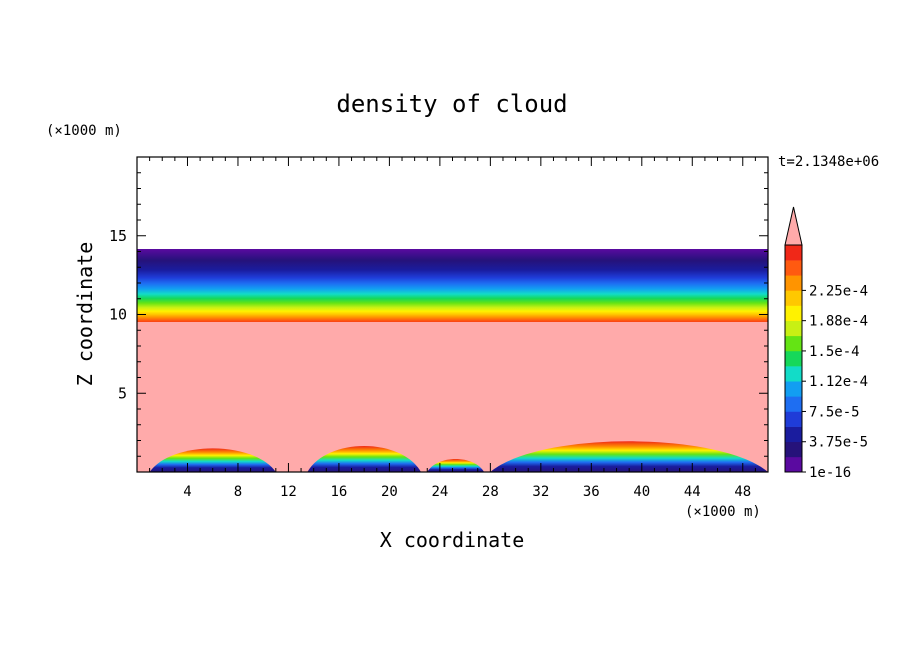 The height and width of the screenshot is (654, 904). Describe the element at coordinates (458, 456) in the screenshot. I see `surface-bumps` at that location.